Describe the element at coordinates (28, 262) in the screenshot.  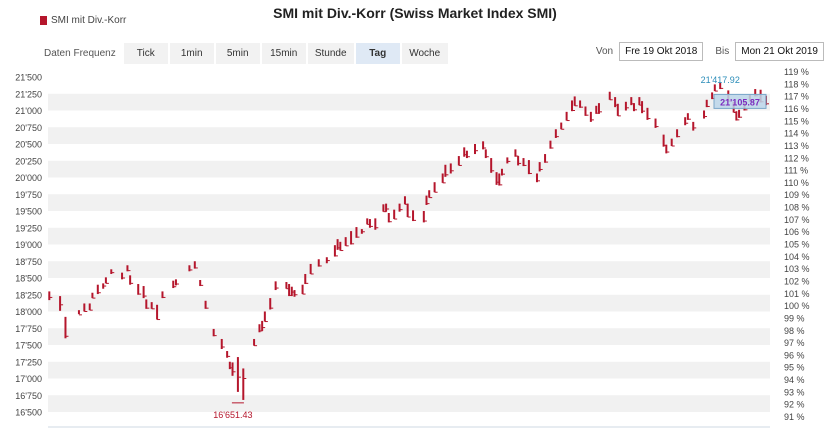
I see `y-tick-label: 18'750` at that location.